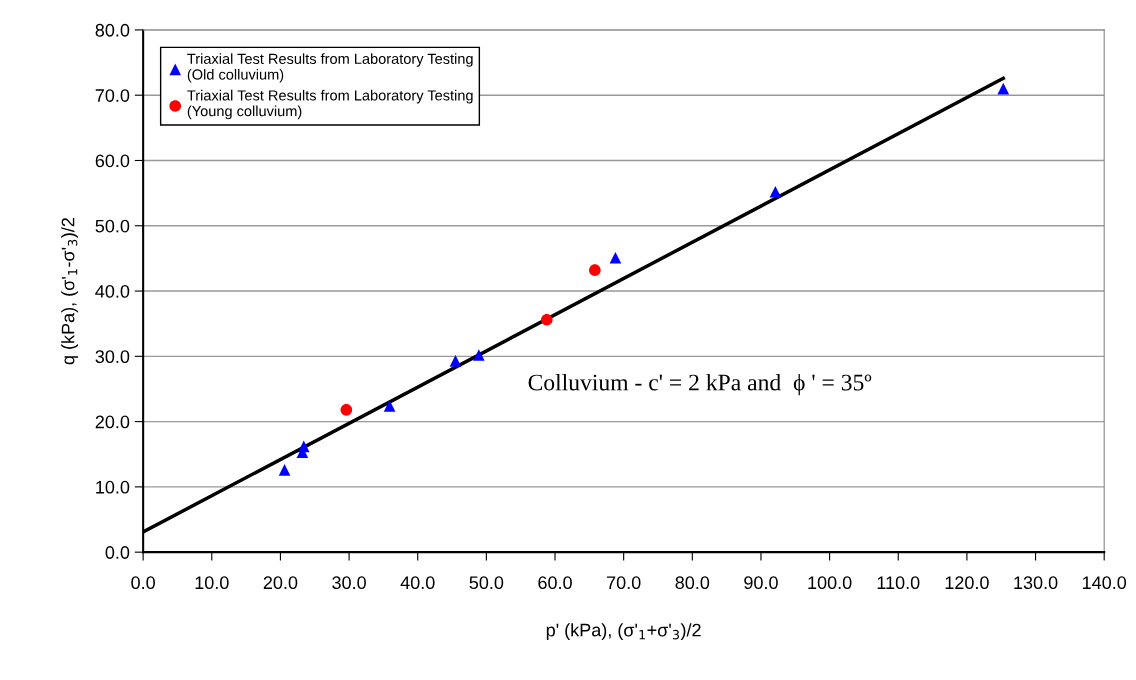 This screenshot has height=680, width=1136. Describe the element at coordinates (112, 357) in the screenshot. I see `y-tick-label: 30.0` at that location.